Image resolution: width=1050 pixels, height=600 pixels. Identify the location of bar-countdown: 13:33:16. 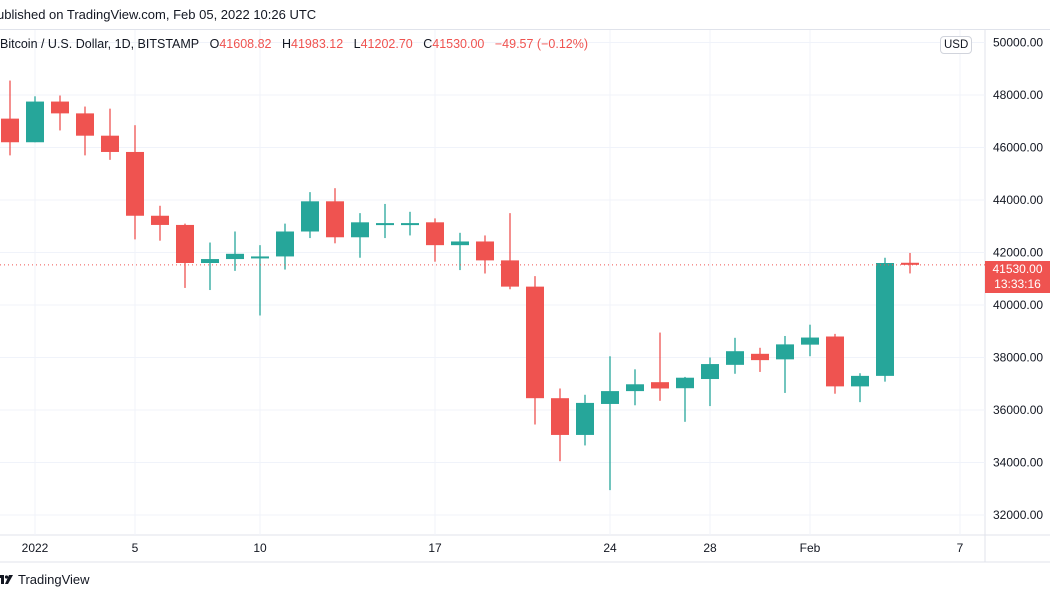
(1017, 284).